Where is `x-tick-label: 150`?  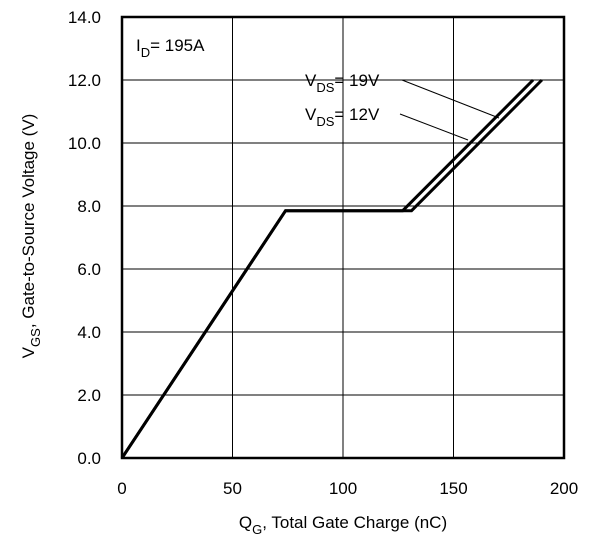 x-tick-label: 150 is located at coordinates (453, 488).